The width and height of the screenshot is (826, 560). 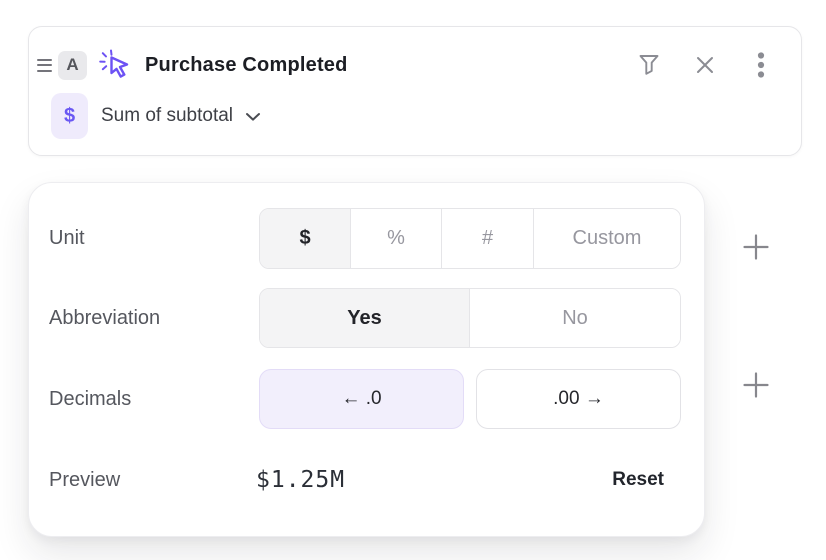 I want to click on chevron-down-icon, so click(x=253, y=118).